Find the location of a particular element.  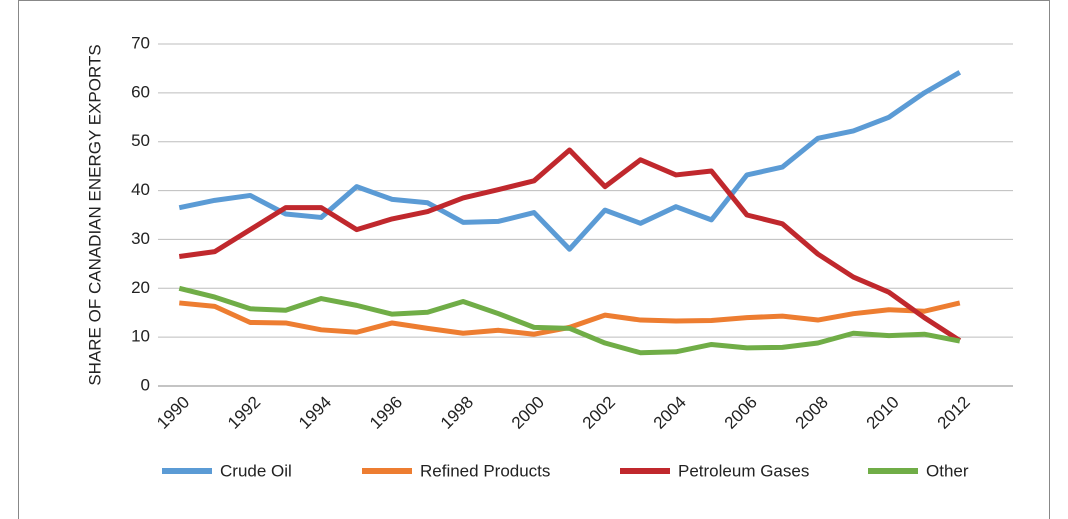

y-tick-label: 30 is located at coordinates (140, 238).